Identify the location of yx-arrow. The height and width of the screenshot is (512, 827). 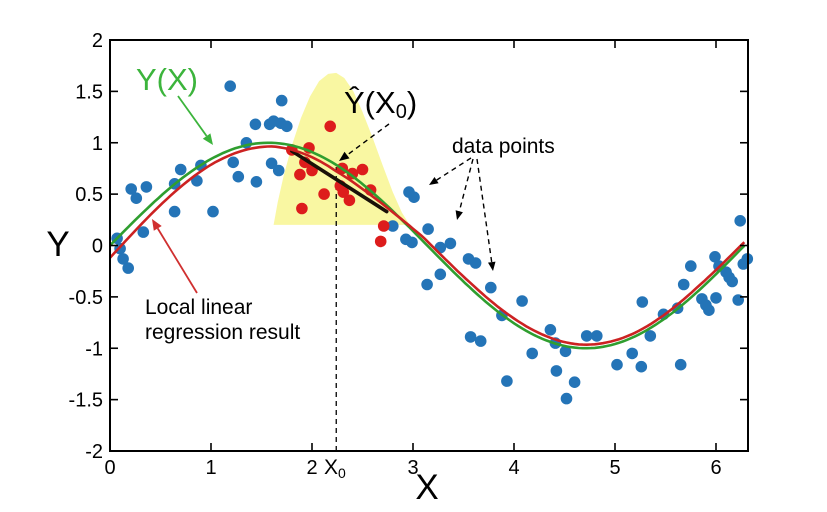
(195, 120).